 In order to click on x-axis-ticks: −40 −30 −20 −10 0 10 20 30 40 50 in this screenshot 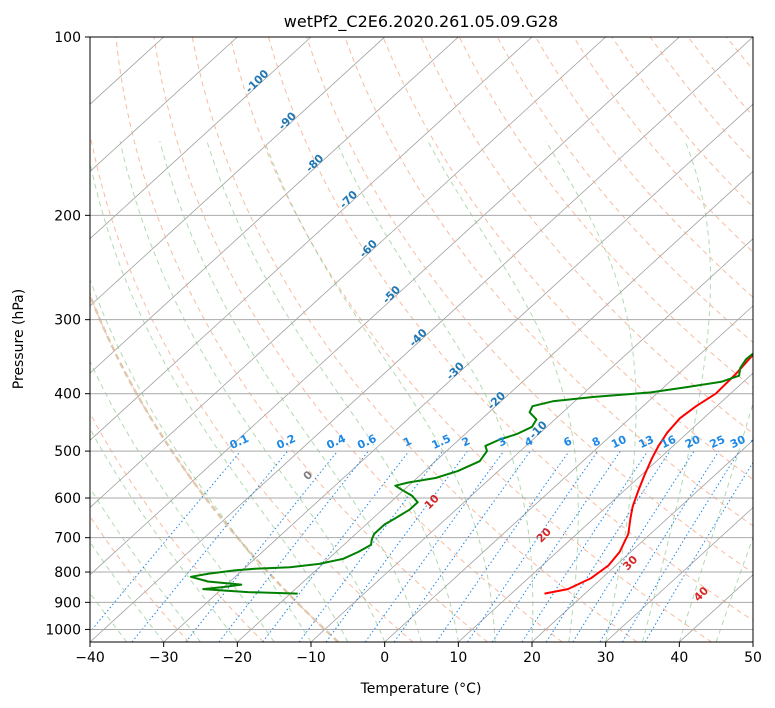, I will do `click(418, 654)`.